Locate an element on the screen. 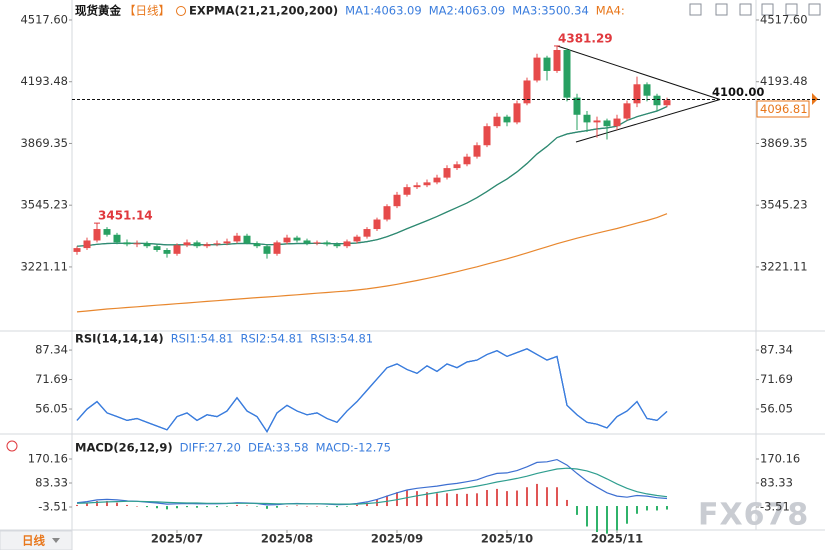 This screenshot has height=550, width=825. period-button is located at coordinates (36, 540).